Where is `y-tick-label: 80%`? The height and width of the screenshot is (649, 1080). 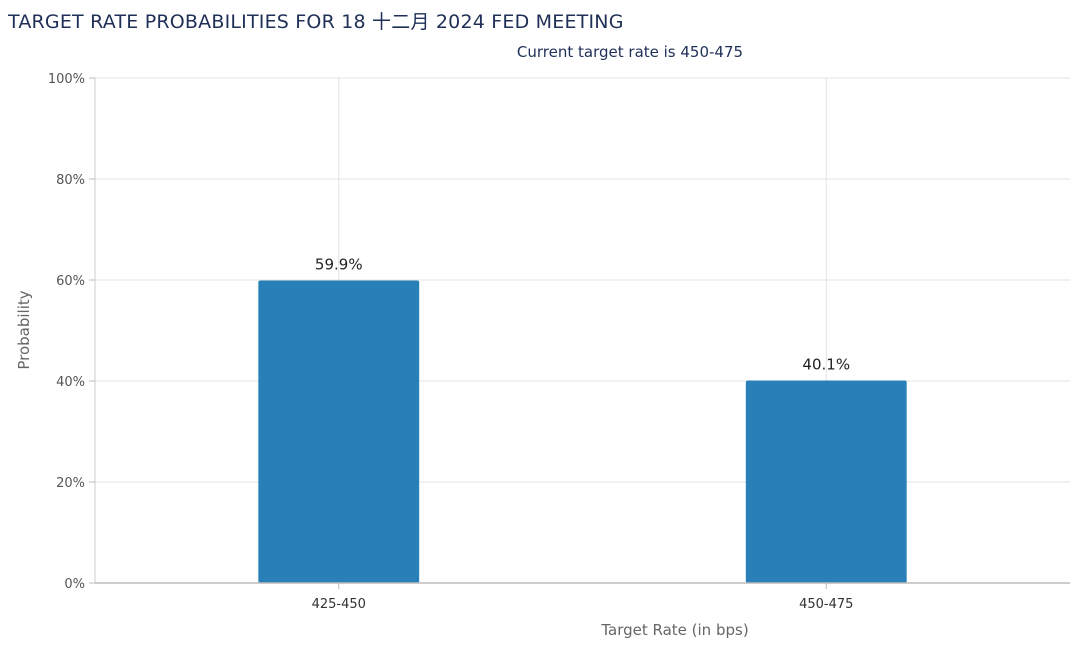
y-tick-label: 80% is located at coordinates (70, 180).